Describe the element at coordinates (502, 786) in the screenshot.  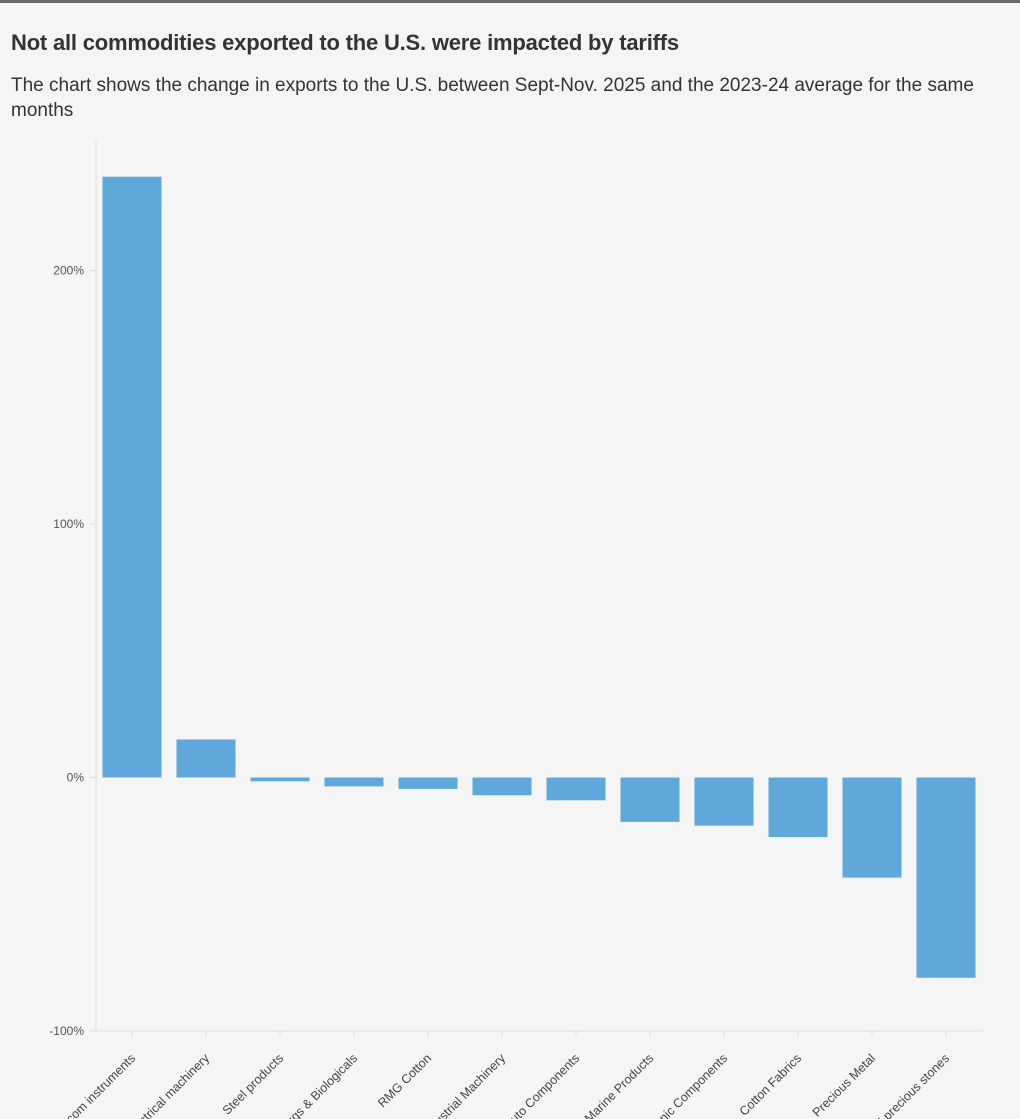
I see `bar-industrial-machinery` at that location.